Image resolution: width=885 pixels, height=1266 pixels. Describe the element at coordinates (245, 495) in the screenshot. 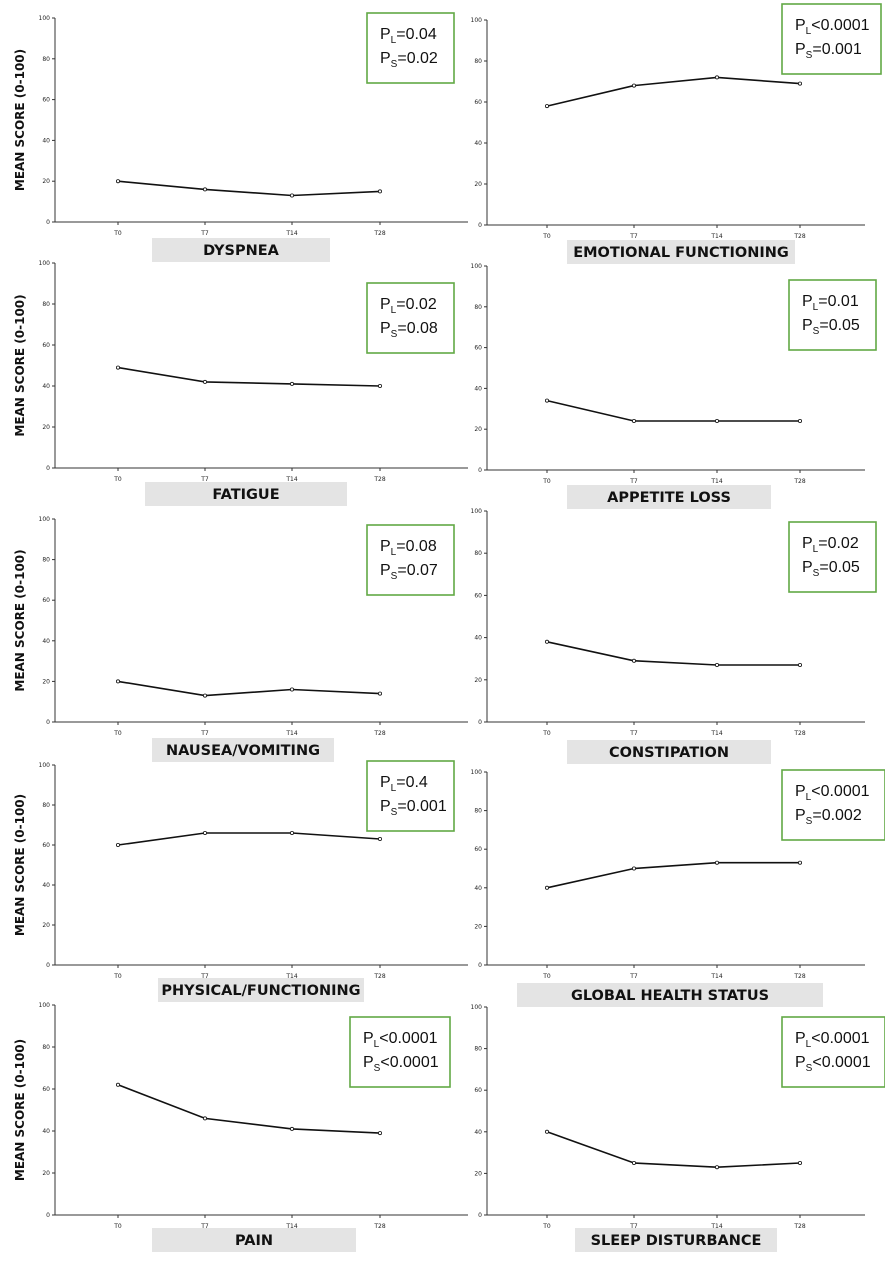

I see `panel-title: FATIGUE` at that location.